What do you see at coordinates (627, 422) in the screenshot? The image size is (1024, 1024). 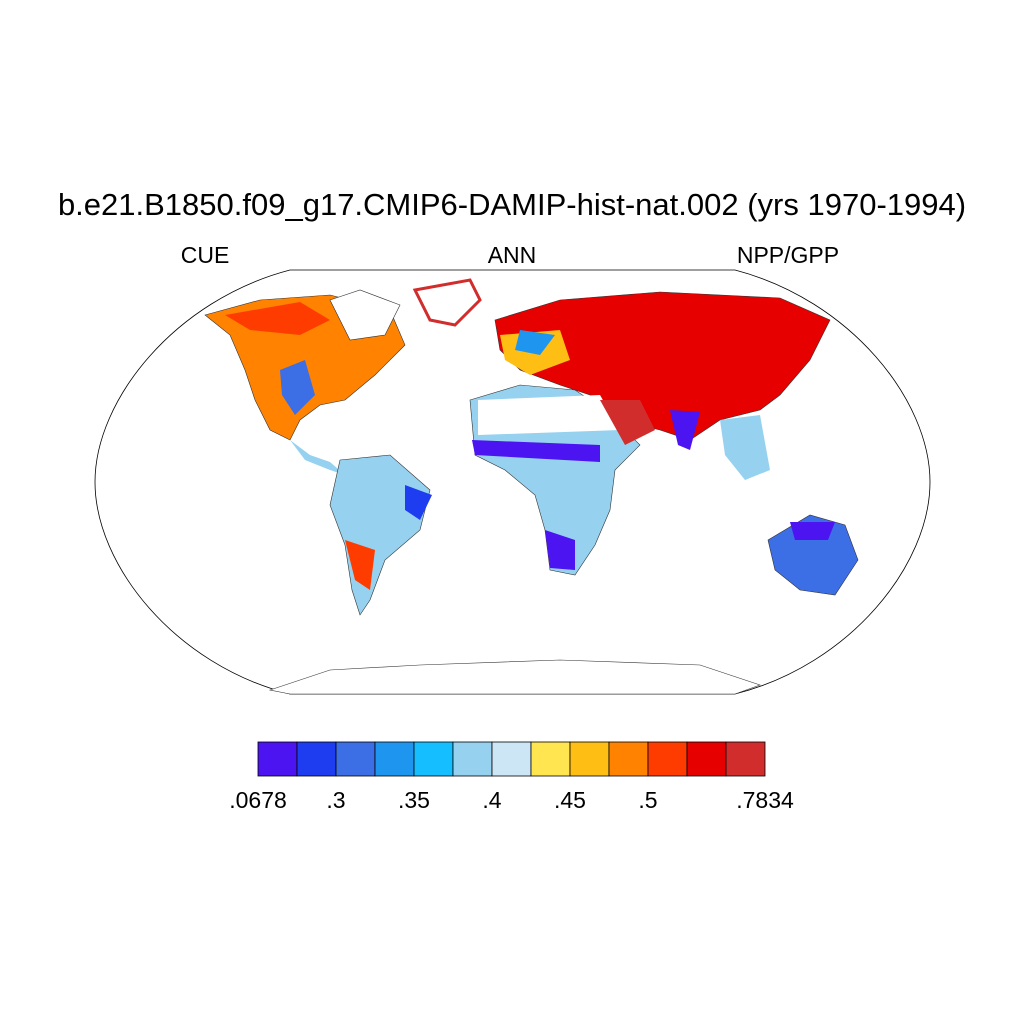 I see `arabia` at bounding box center [627, 422].